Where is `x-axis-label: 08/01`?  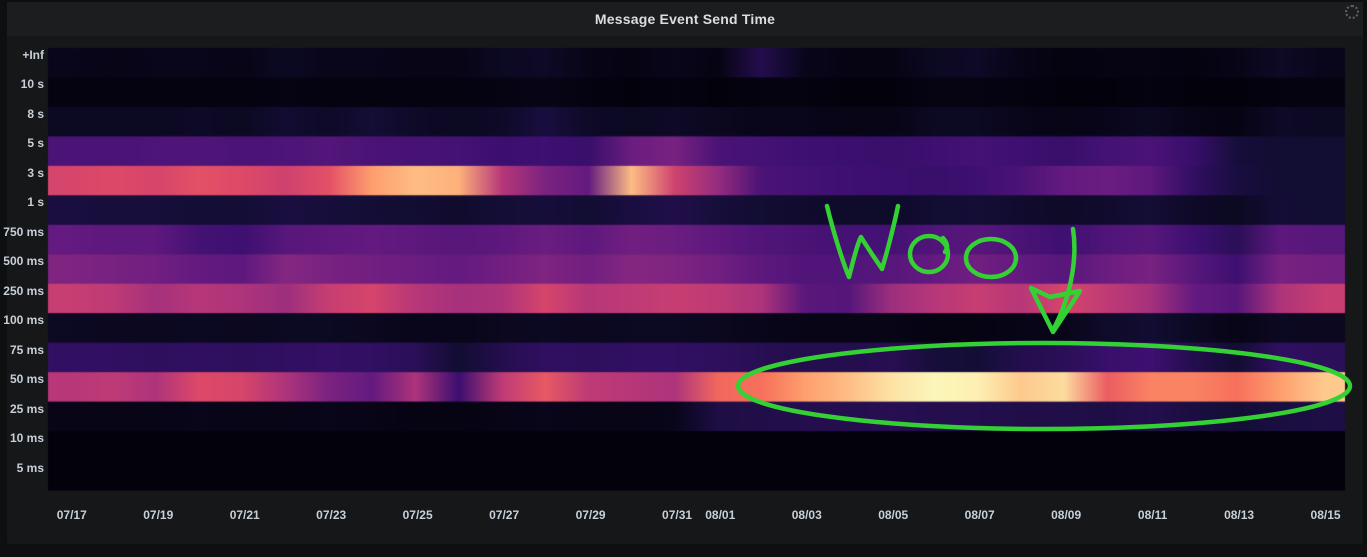 x-axis-label: 08/01 is located at coordinates (720, 515).